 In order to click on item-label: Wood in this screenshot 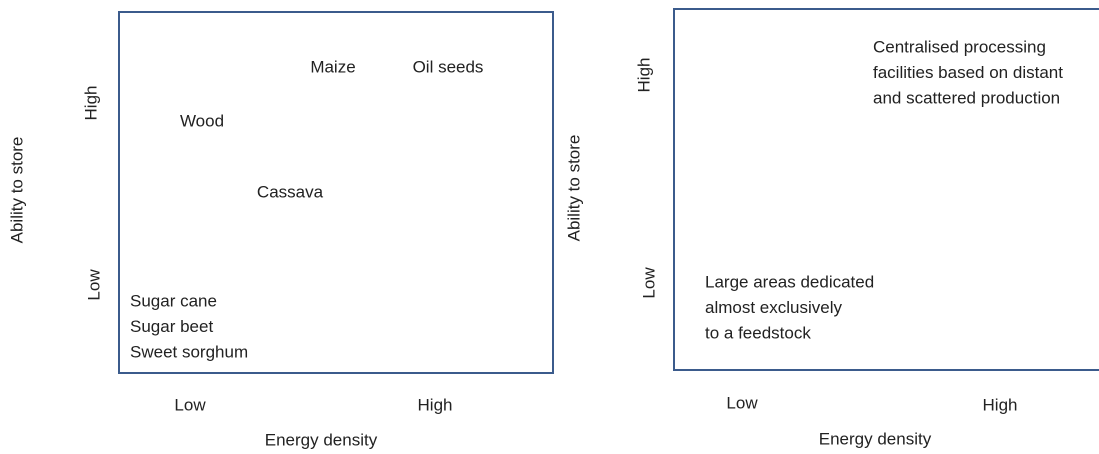, I will do `click(202, 120)`.